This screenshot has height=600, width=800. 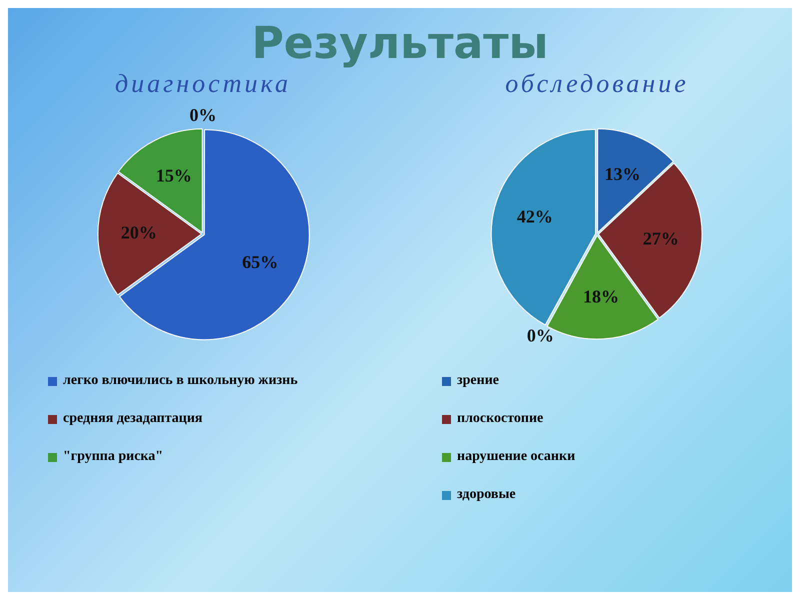 What do you see at coordinates (138, 232) in the screenshot?
I see `data-label: 20%` at bounding box center [138, 232].